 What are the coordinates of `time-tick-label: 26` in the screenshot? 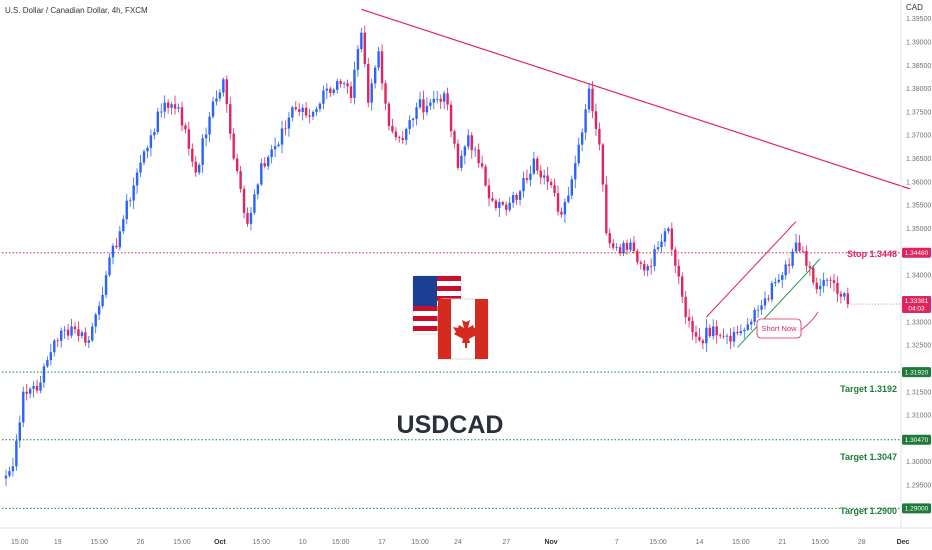 It's located at (141, 542).